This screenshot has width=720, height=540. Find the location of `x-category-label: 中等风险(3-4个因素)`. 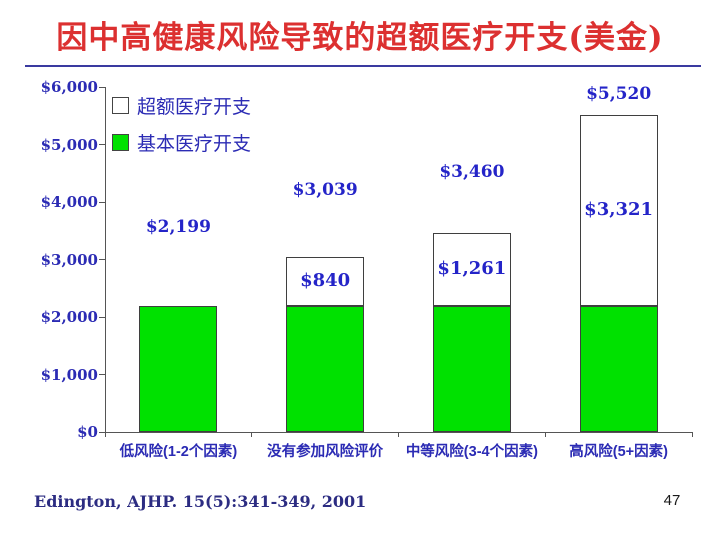

x-category-label: 中等风险(3-4个因素) is located at coordinates (471, 452).